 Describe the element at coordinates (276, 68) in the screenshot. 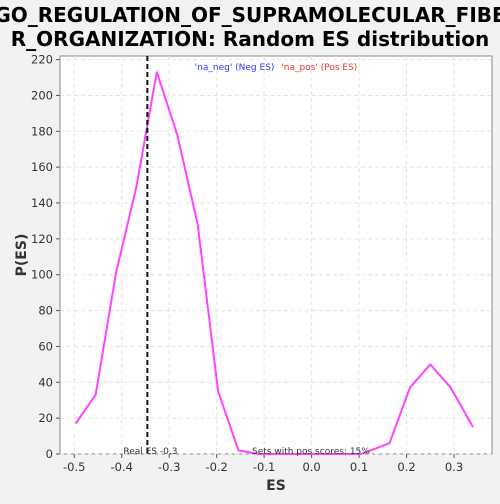

I see `legend: 'na_neg' (Neg ES) 'na_pos' (Pos ES)` at that location.